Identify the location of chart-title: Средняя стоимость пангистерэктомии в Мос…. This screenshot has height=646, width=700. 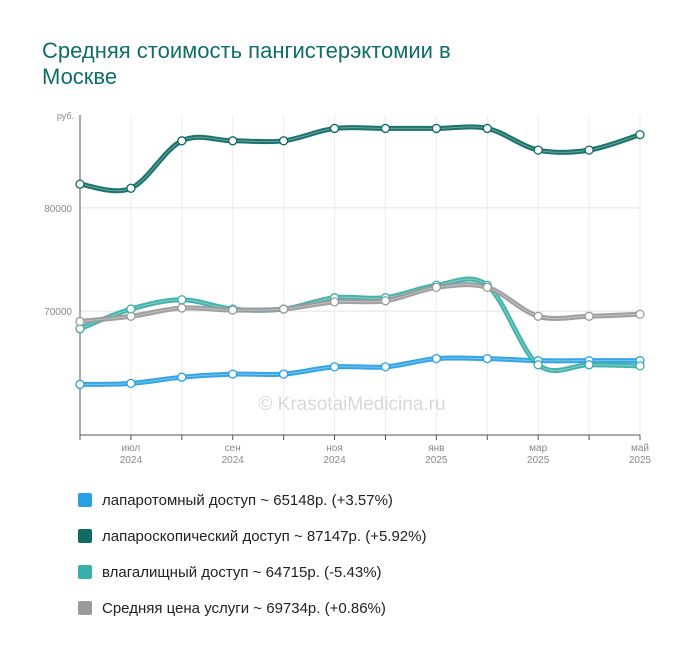
(246, 63).